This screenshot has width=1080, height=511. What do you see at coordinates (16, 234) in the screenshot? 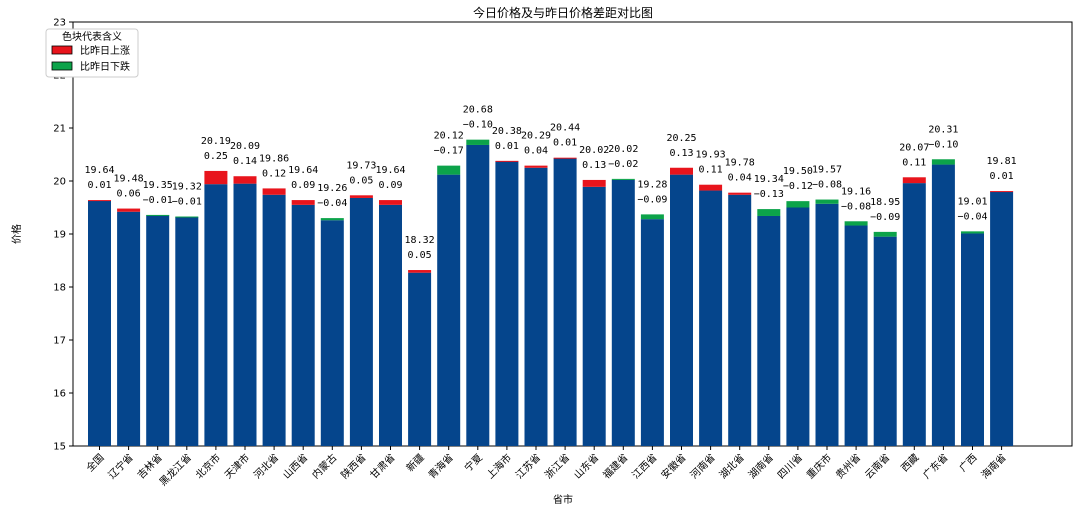
I see `y-axis-label: 价格` at bounding box center [16, 234].